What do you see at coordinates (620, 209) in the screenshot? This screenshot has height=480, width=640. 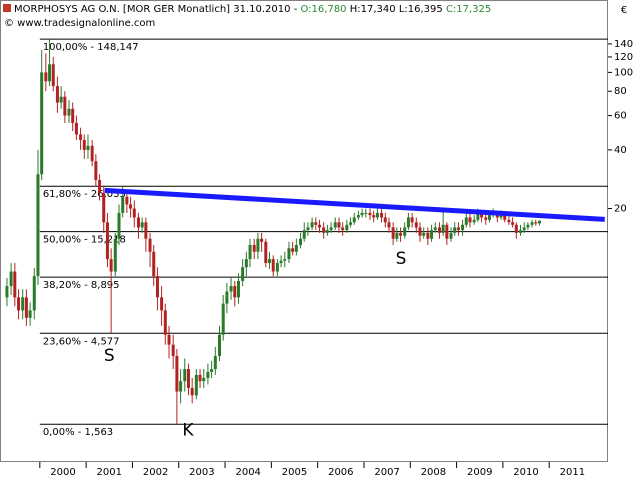 I see `y-tick-label: 20` at bounding box center [620, 209].